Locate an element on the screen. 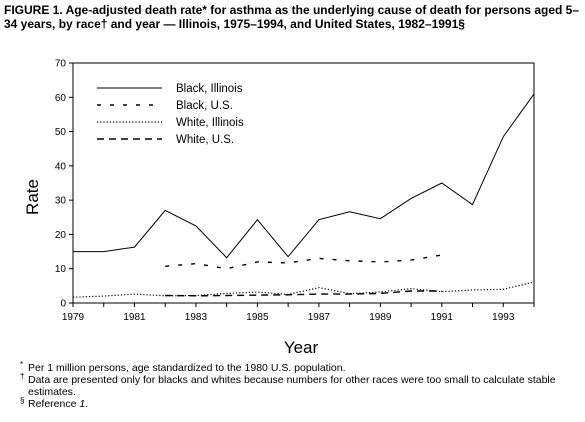 The width and height of the screenshot is (585, 422). y-tick-label: 60 is located at coordinates (61, 98).